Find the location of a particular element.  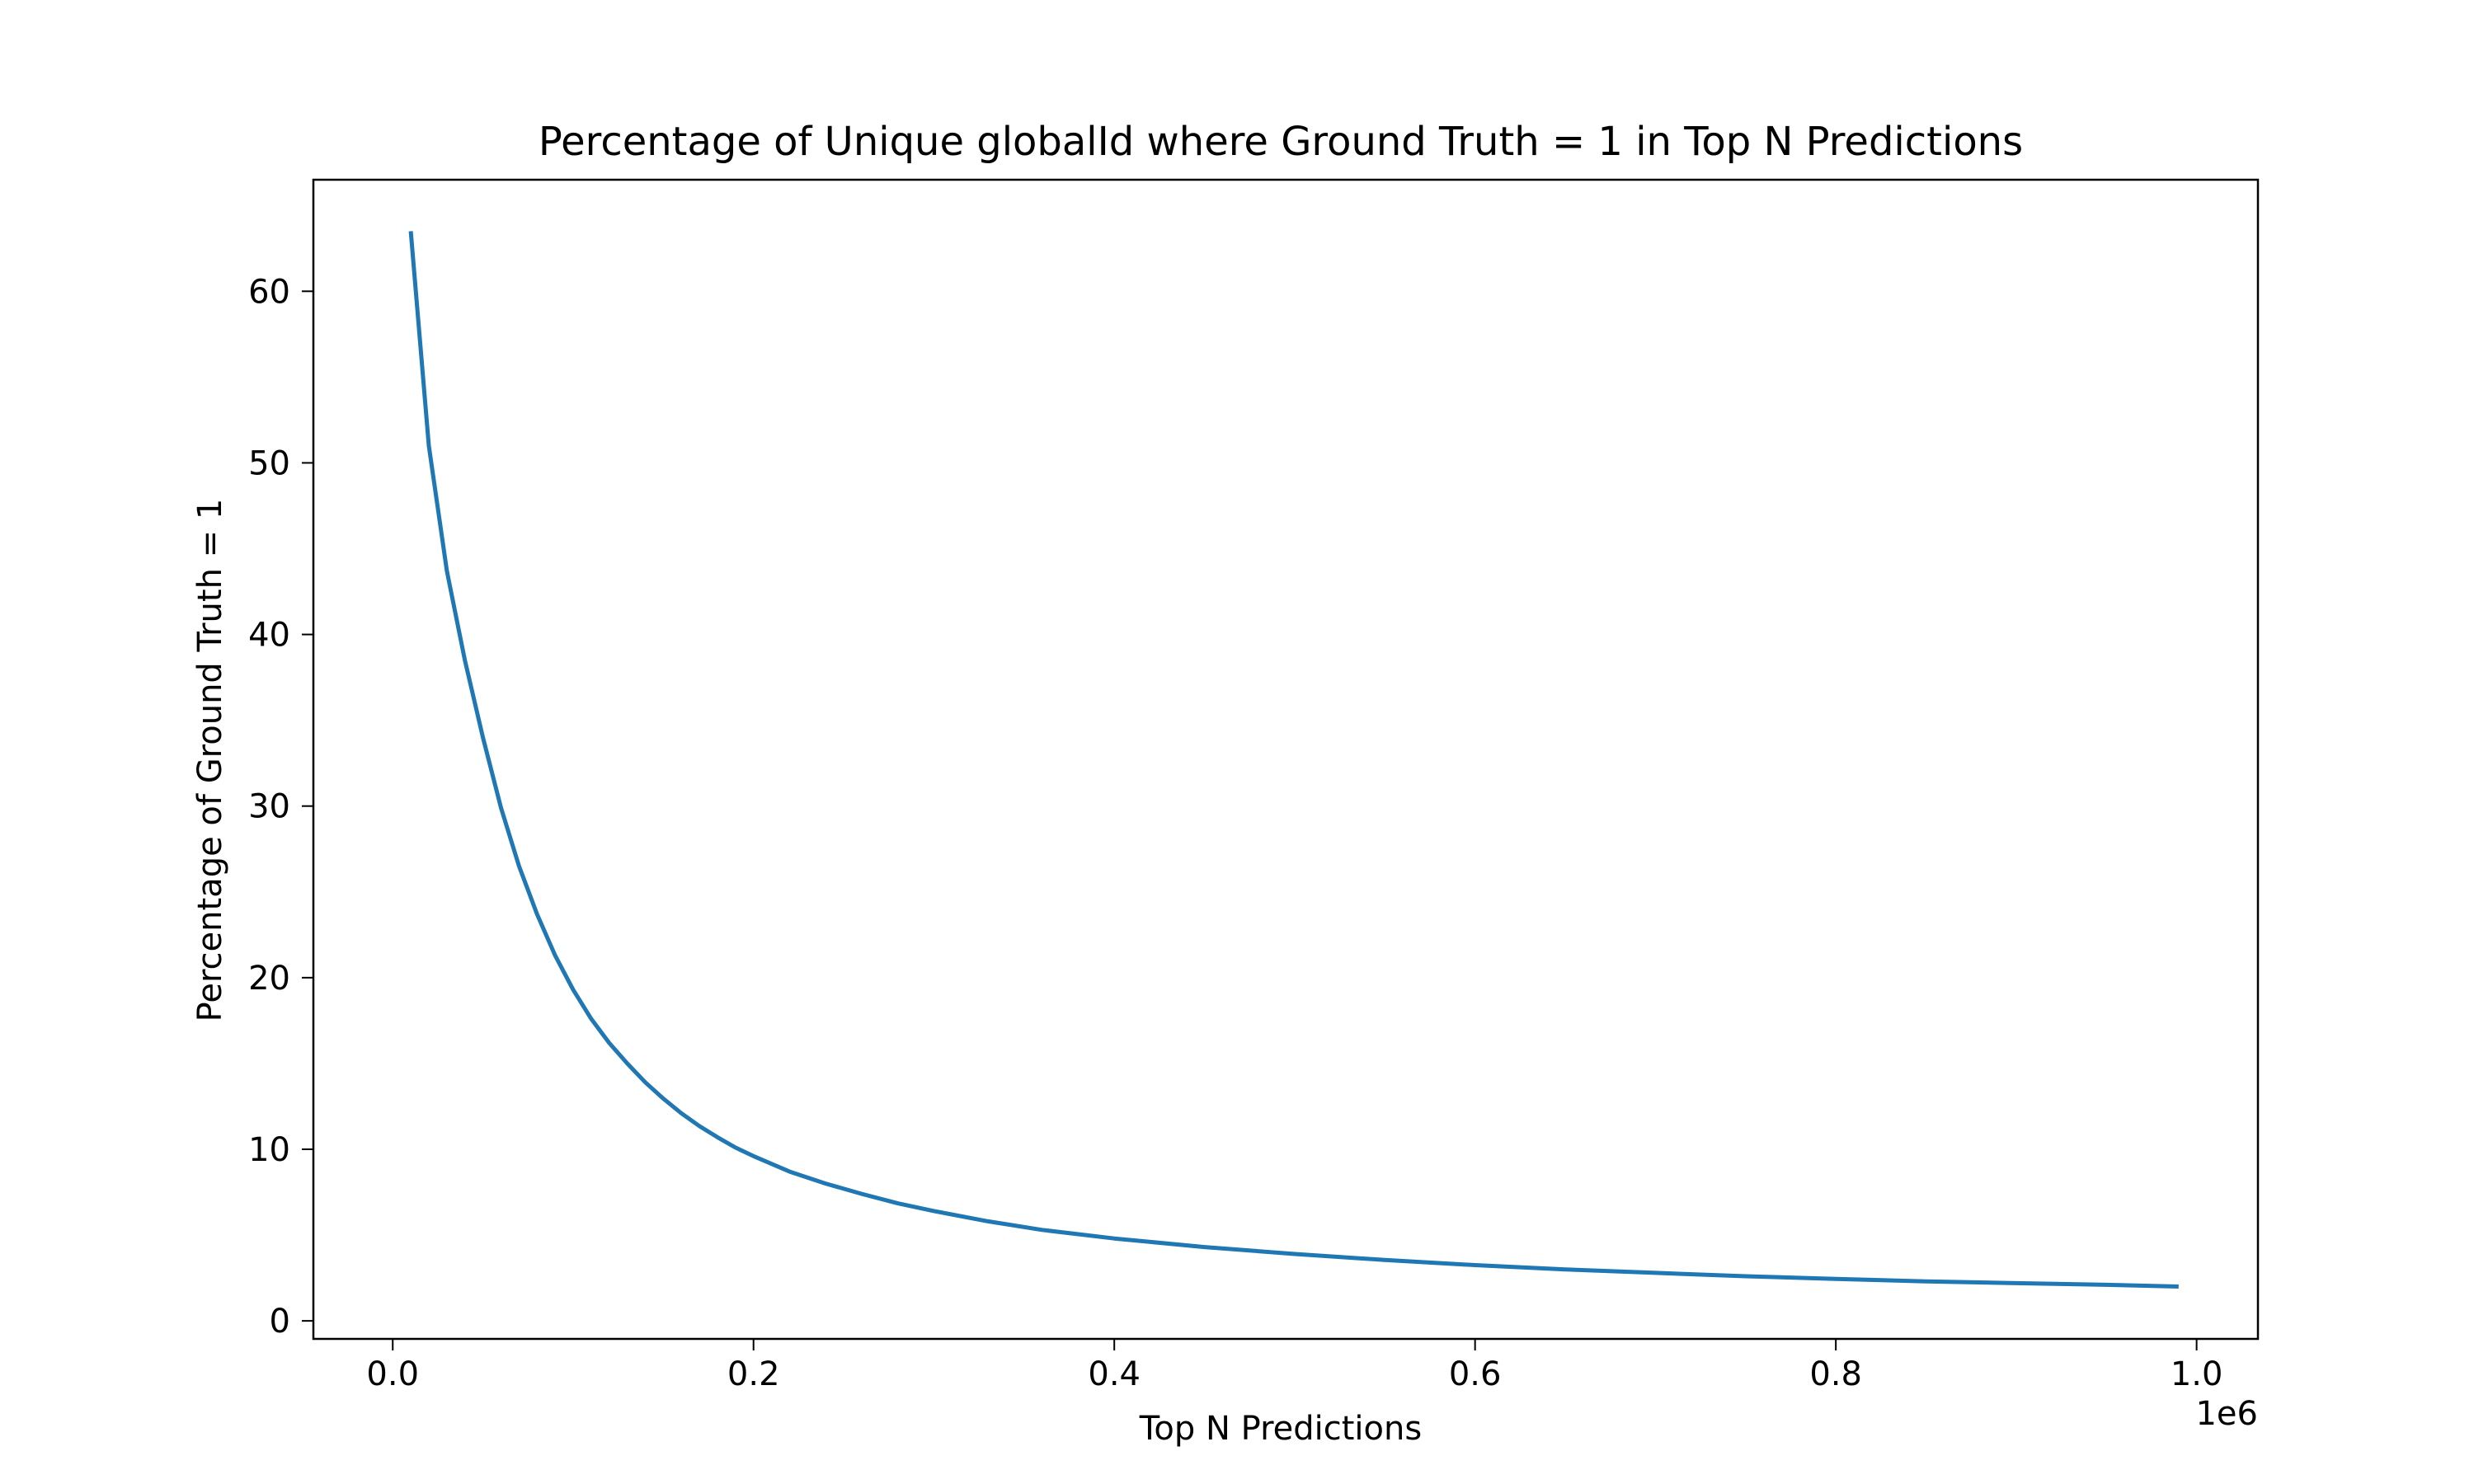

x-tick-label: 0.8 is located at coordinates (1835, 1374).